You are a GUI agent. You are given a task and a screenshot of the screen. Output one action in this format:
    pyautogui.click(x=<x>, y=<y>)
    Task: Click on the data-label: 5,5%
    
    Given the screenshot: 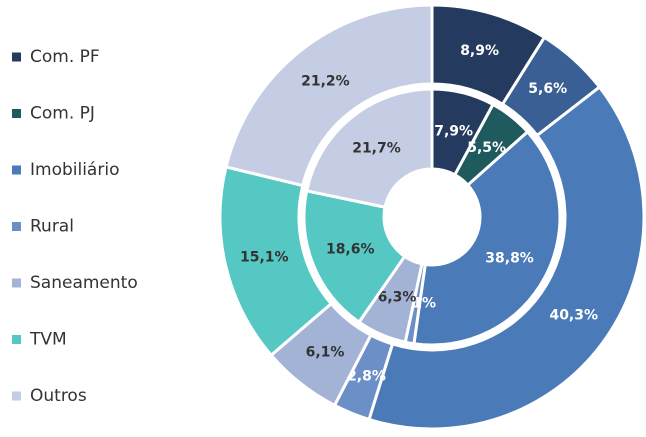 What is the action you would take?
    pyautogui.click(x=486, y=148)
    